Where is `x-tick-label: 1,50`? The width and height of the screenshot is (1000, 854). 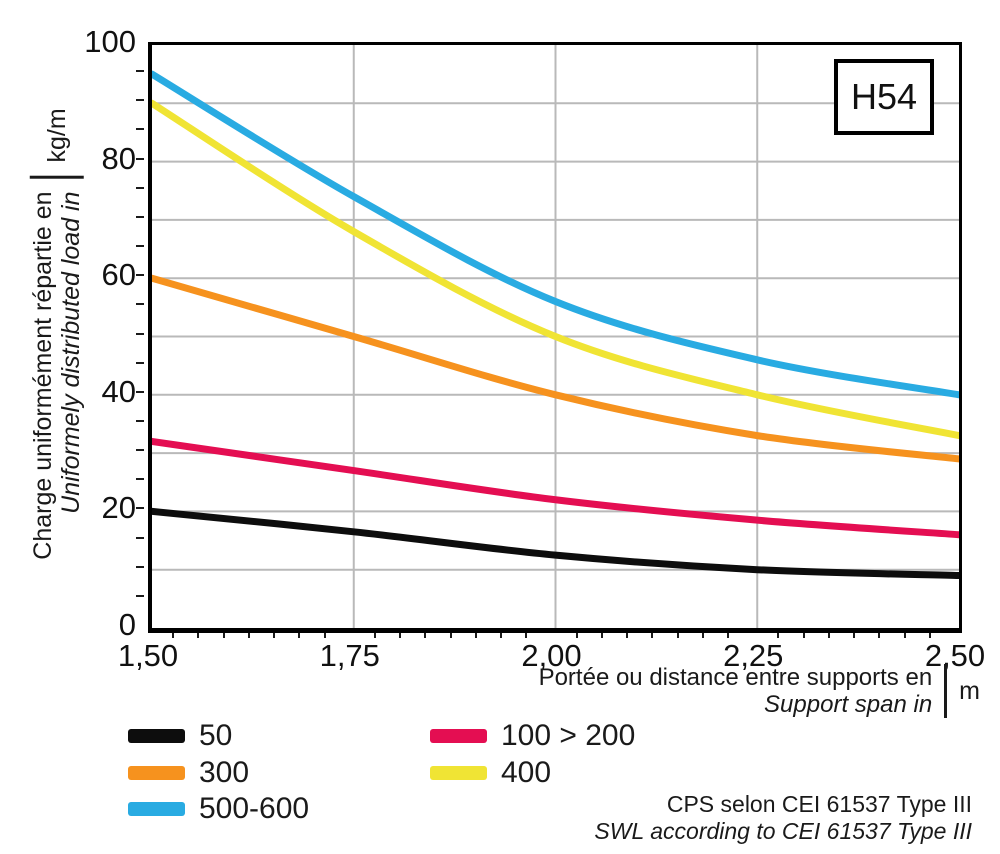 x-tick-label: 1,50 is located at coordinates (148, 655).